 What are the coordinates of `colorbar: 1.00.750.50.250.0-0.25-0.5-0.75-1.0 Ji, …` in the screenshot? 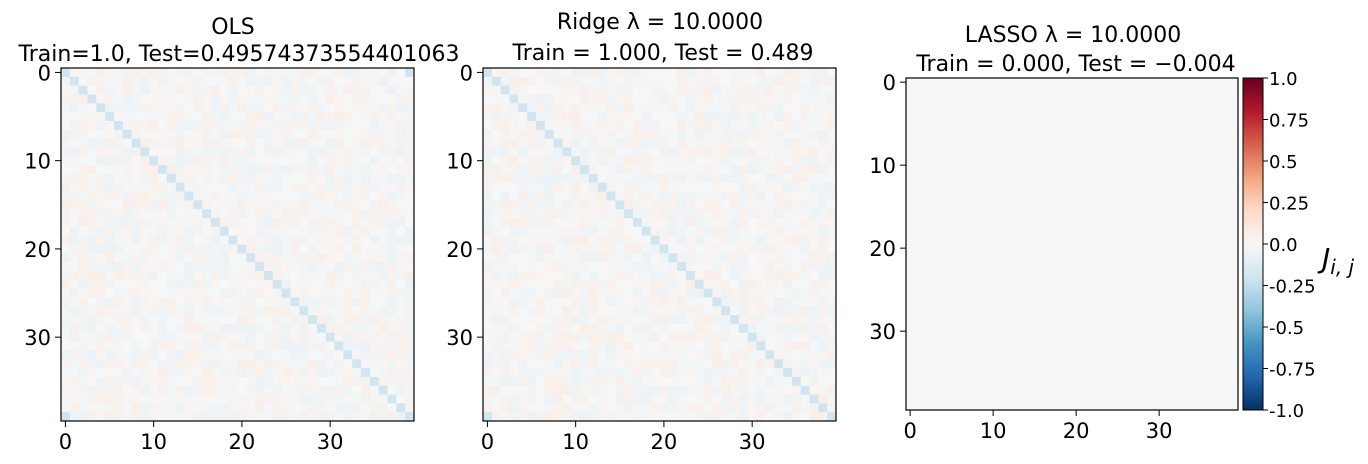 It's located at (1298, 245).